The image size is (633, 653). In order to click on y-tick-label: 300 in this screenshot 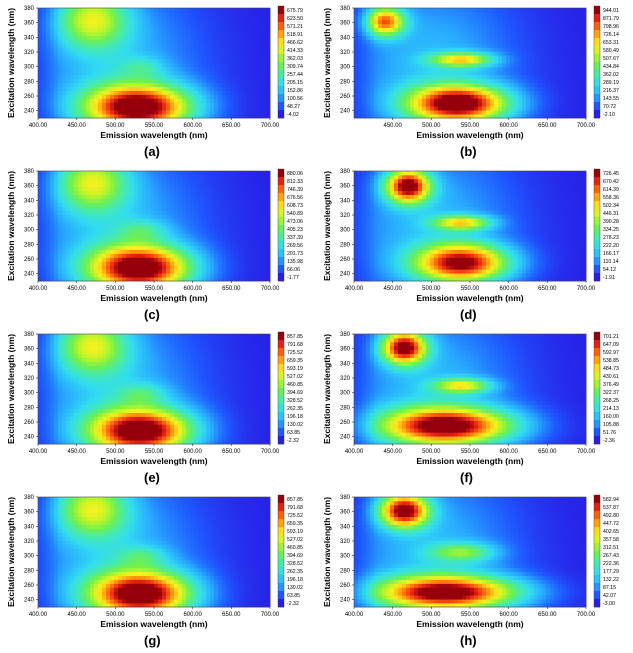, I will do `click(29, 68)`.